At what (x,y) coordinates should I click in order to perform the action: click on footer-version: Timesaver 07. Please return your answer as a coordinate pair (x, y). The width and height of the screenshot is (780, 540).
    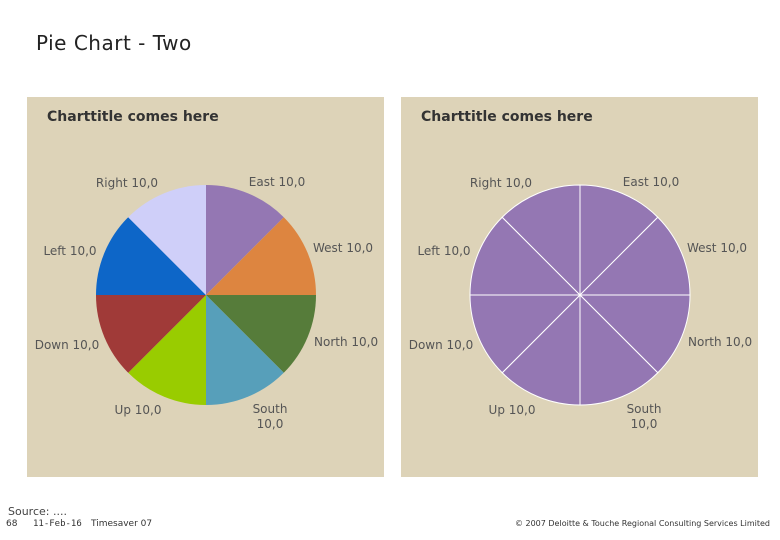
    Looking at the image, I should click on (122, 524).